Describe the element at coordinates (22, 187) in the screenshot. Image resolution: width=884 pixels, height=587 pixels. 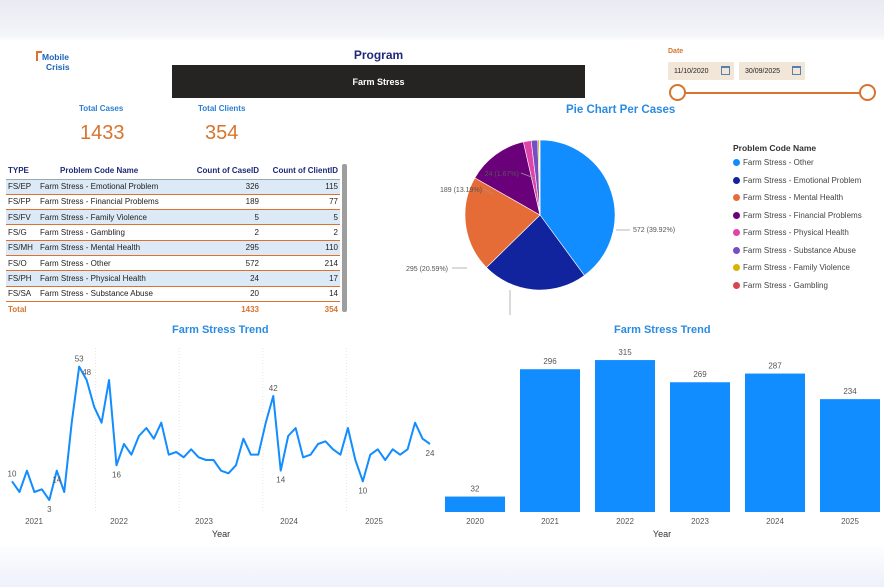
I see `cell-type: FS/EP` at that location.